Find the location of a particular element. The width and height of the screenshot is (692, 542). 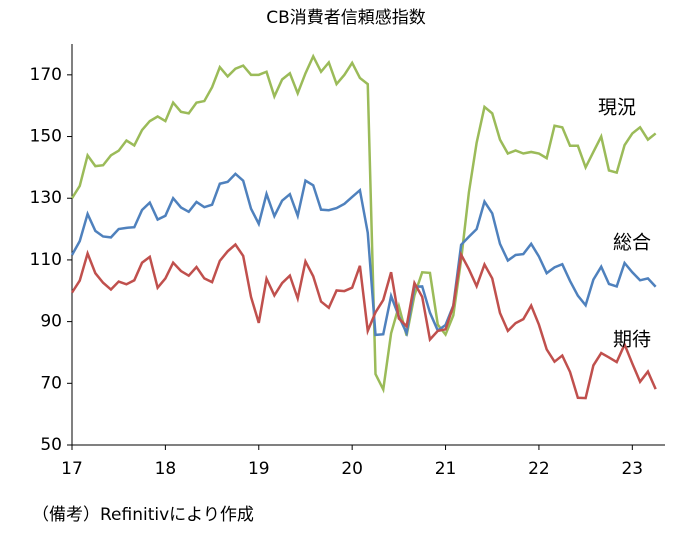

y-tick-label: 90 is located at coordinates (51, 322).